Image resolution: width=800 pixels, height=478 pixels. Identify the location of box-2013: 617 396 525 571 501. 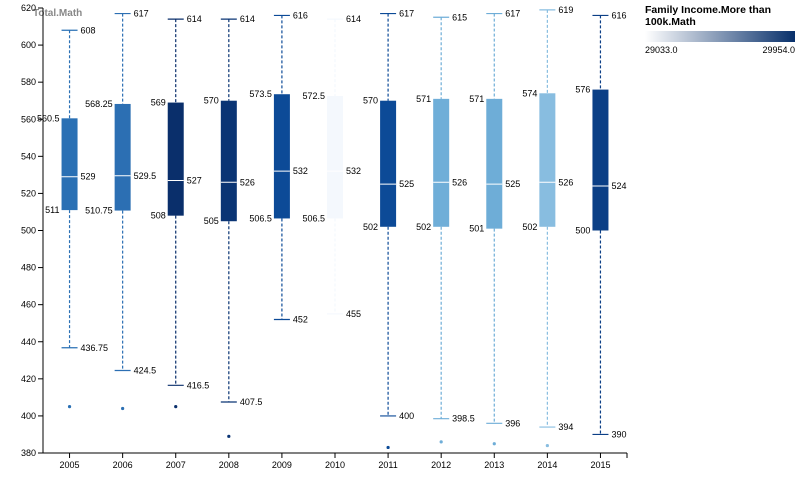
(494, 227).